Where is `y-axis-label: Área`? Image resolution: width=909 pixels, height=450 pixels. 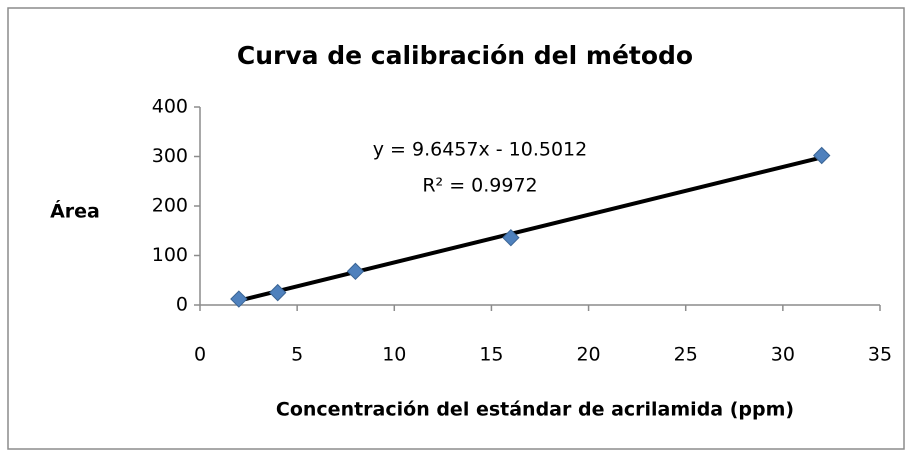 y-axis-label: Área is located at coordinates (75, 211).